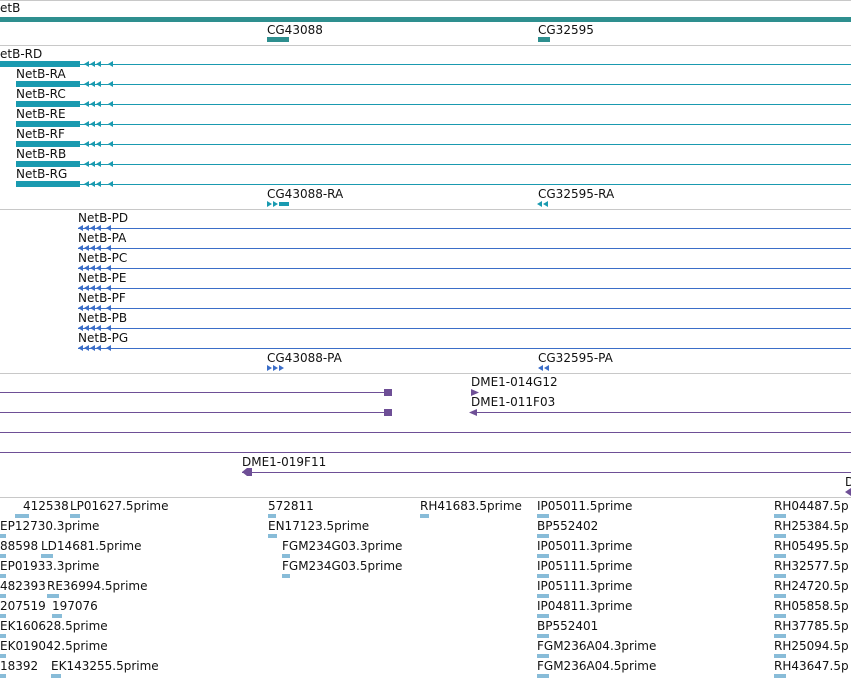 The image size is (851, 681). I want to click on transcript-label: CG43088-RA, so click(305, 194).